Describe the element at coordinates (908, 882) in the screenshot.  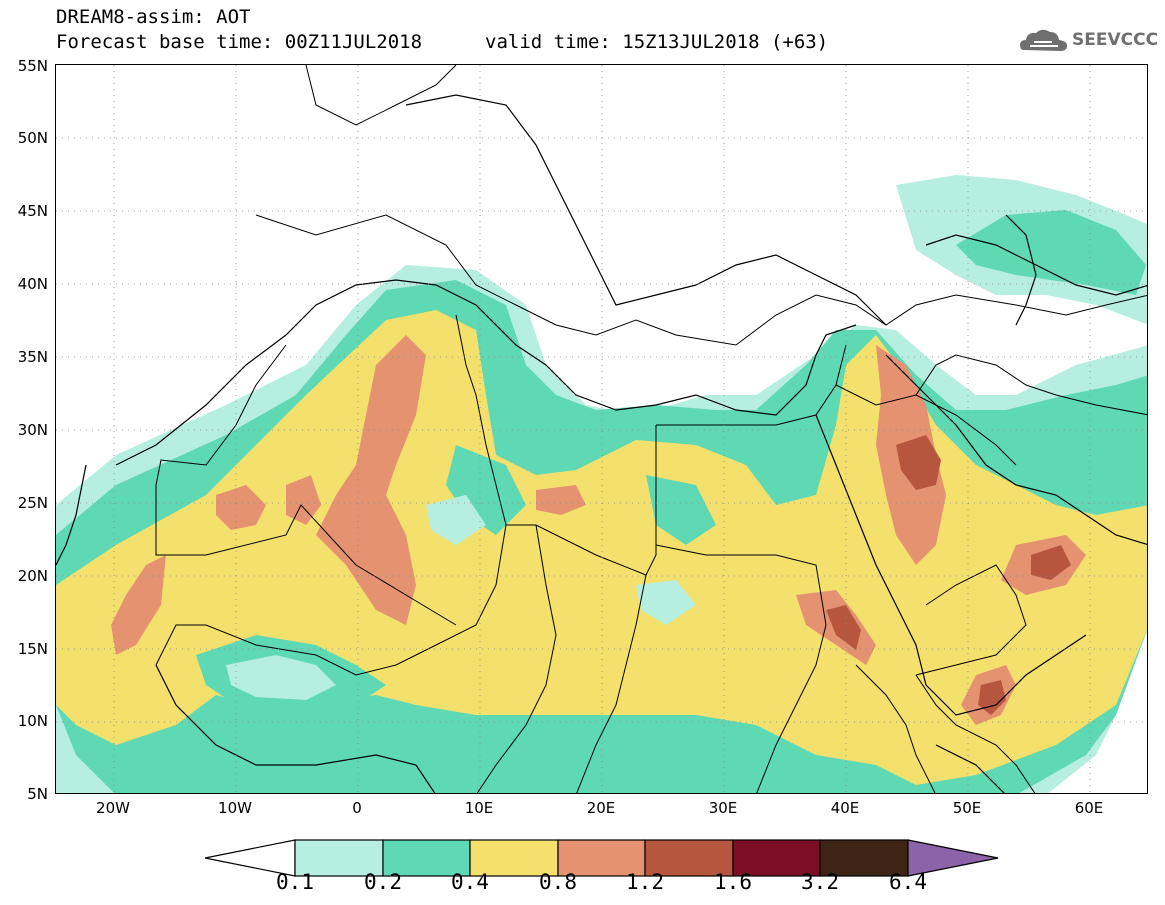
I see `colorbar-label-6.4: 6.4` at that location.